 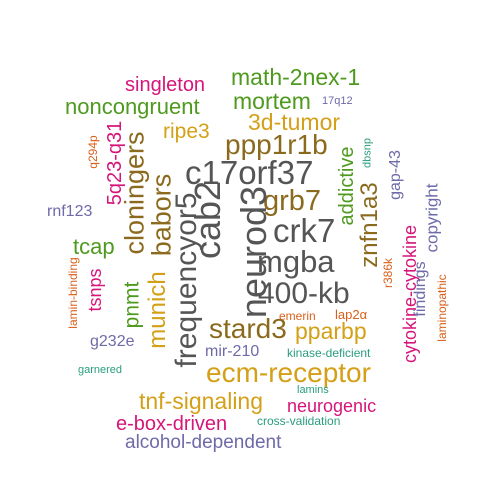 I want to click on word-rnf123: rnf123, so click(x=70, y=211).